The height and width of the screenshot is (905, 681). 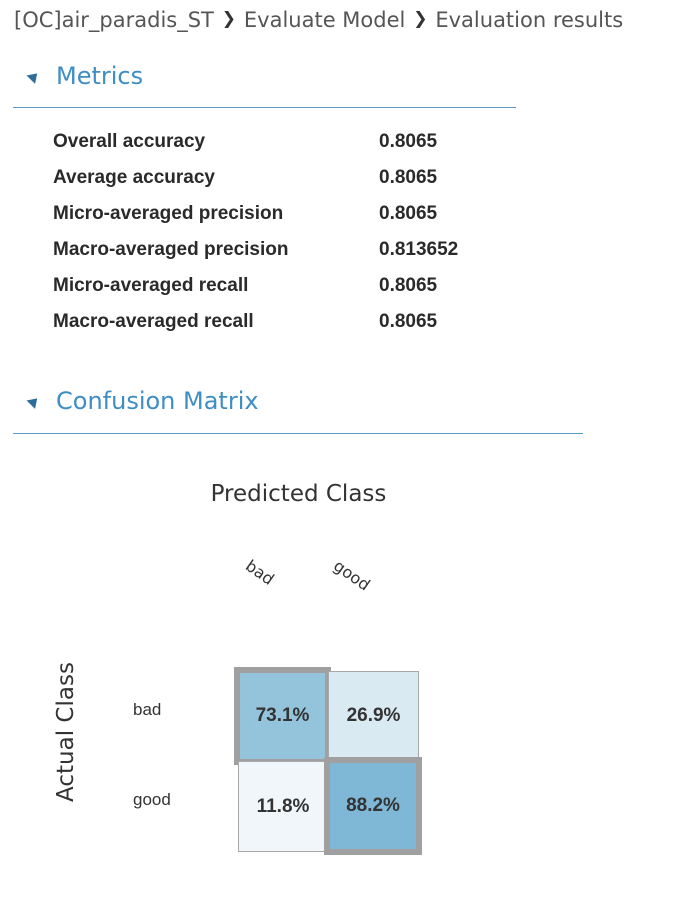 I want to click on metric-row: Macro-averaged recall 0.8065, so click(x=276, y=322).